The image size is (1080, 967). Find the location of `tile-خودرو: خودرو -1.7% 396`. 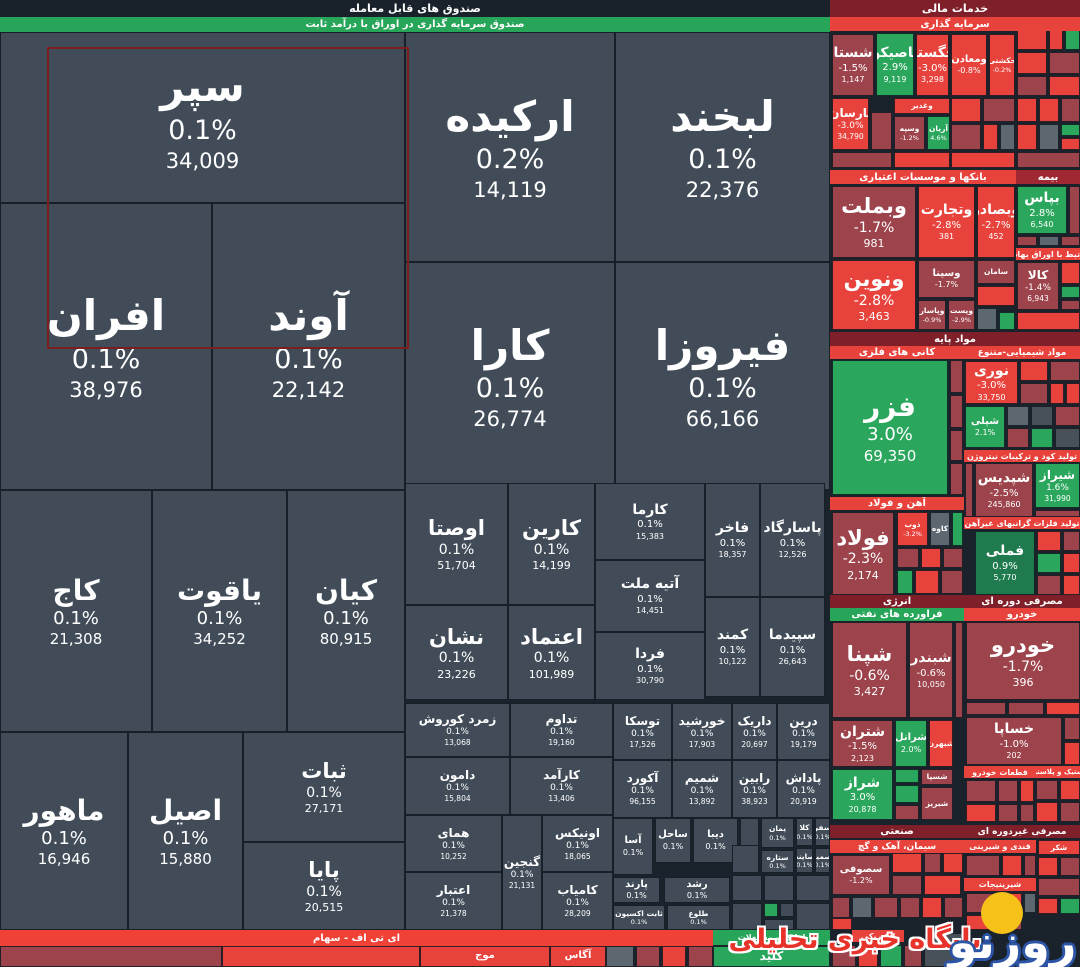

tile-خودرو: خودرو -1.7% 396 is located at coordinates (1023, 661).